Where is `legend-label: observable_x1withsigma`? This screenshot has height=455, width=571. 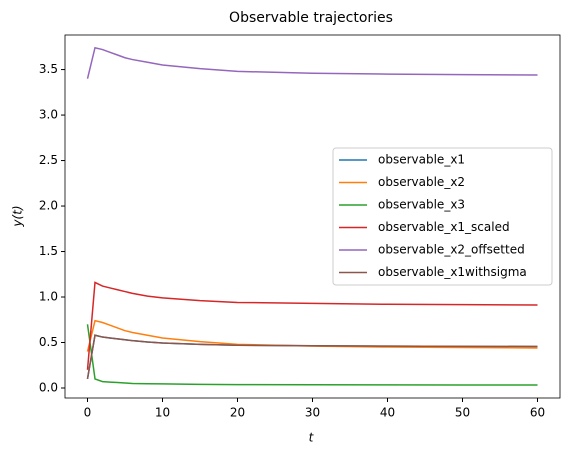
legend-label: observable_x1withsigma is located at coordinates (452, 272).